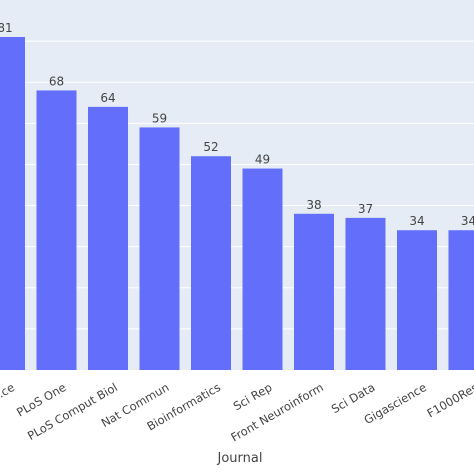 The image size is (474, 474). I want to click on bar-value-label: 81, so click(6, 28).